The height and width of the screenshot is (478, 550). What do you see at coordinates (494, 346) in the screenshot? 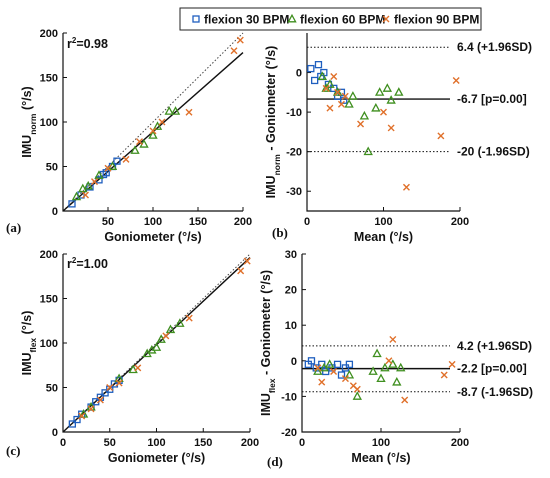
I see `hline-label: 4.2 (+1.96SD)` at bounding box center [494, 346].